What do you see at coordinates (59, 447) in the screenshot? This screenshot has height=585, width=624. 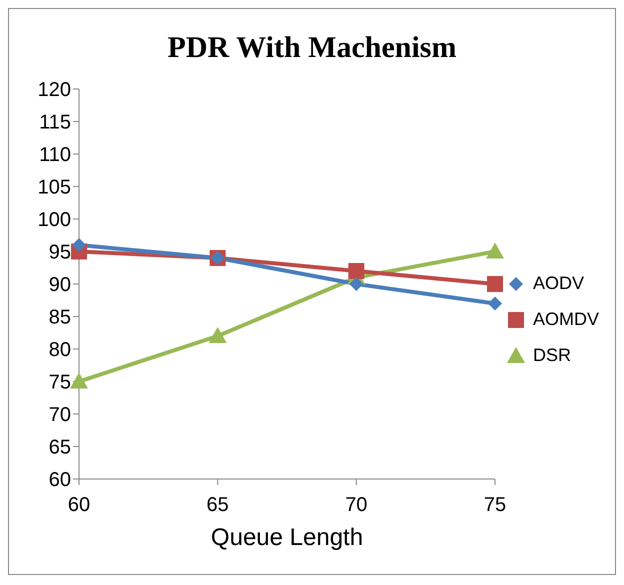 I see `y-tick-label: 65` at bounding box center [59, 447].